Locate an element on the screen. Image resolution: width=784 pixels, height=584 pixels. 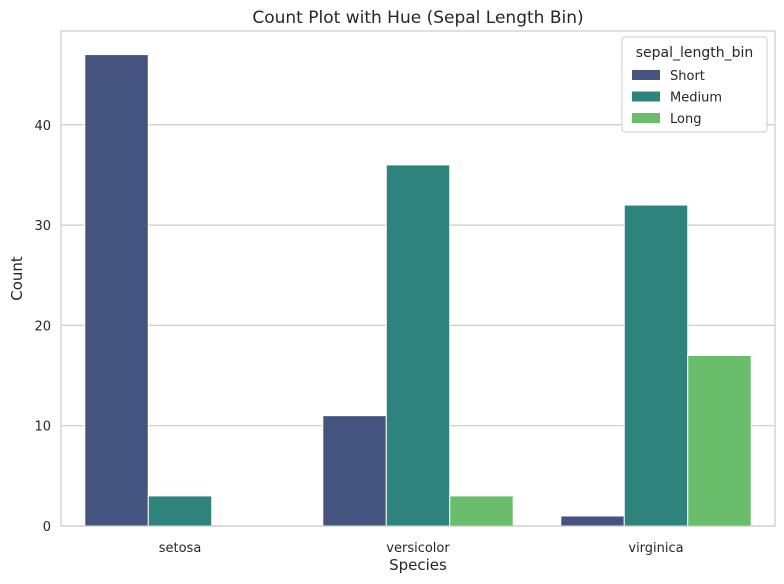
legend-box is located at coordinates (694, 84).